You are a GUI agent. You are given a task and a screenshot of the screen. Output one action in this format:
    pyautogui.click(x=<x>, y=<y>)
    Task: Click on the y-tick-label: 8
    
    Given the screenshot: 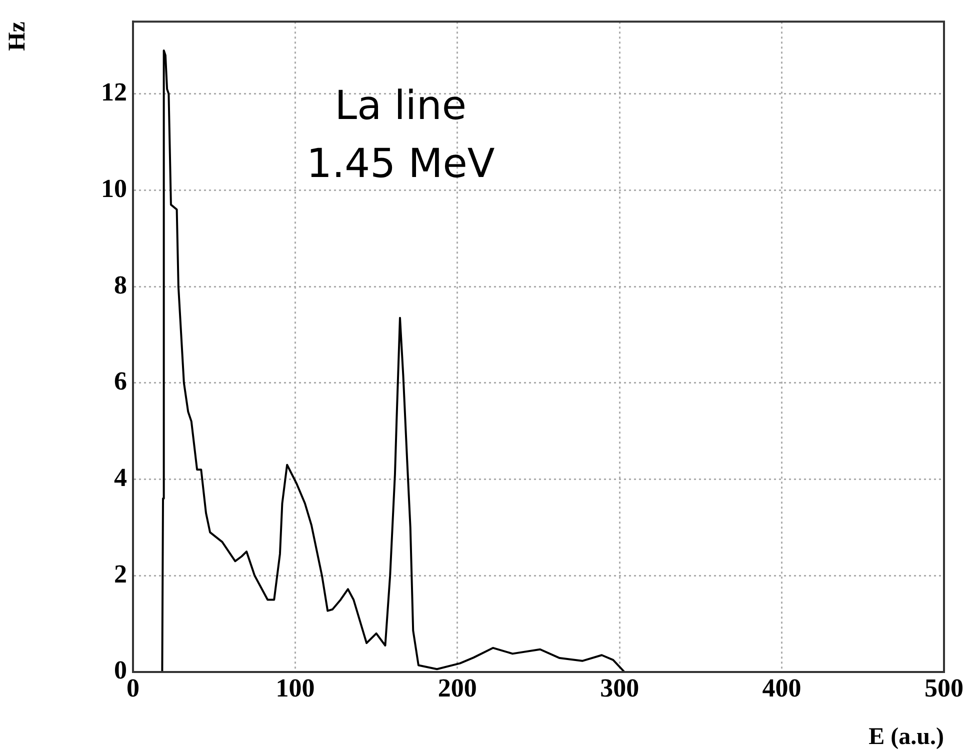 What is the action you would take?
    pyautogui.click(x=120, y=285)
    